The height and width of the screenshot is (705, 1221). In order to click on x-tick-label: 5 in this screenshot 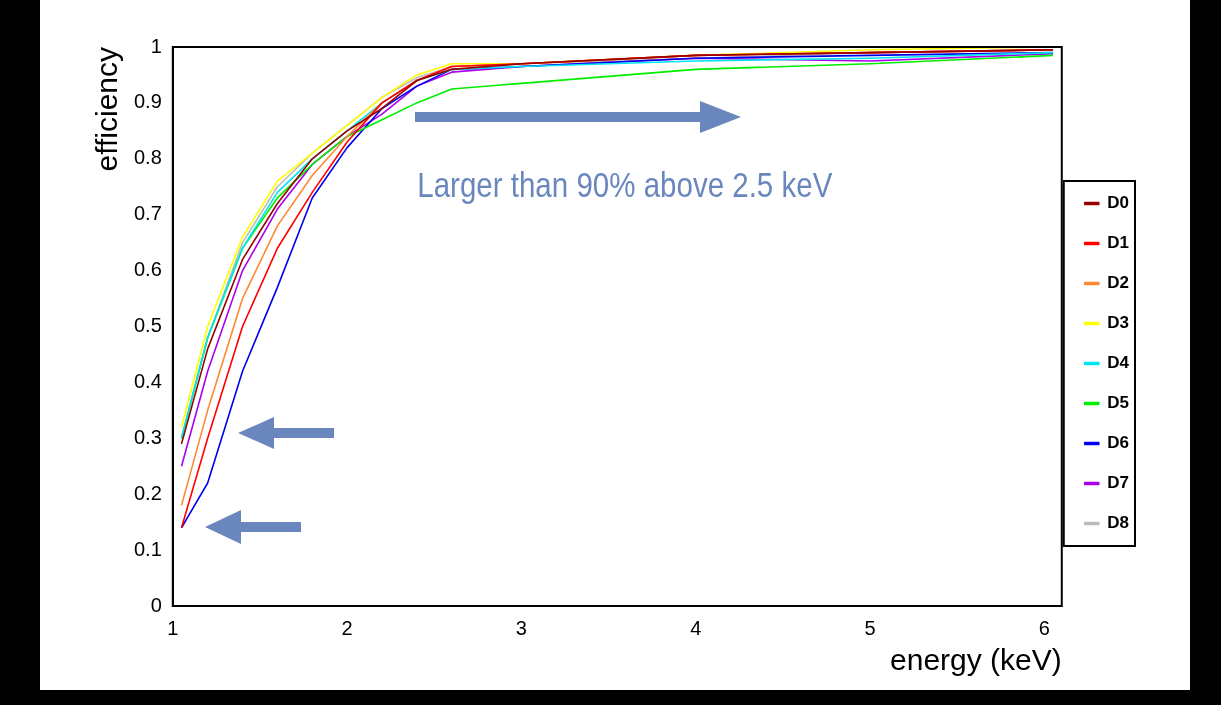, I will do `click(870, 627)`.